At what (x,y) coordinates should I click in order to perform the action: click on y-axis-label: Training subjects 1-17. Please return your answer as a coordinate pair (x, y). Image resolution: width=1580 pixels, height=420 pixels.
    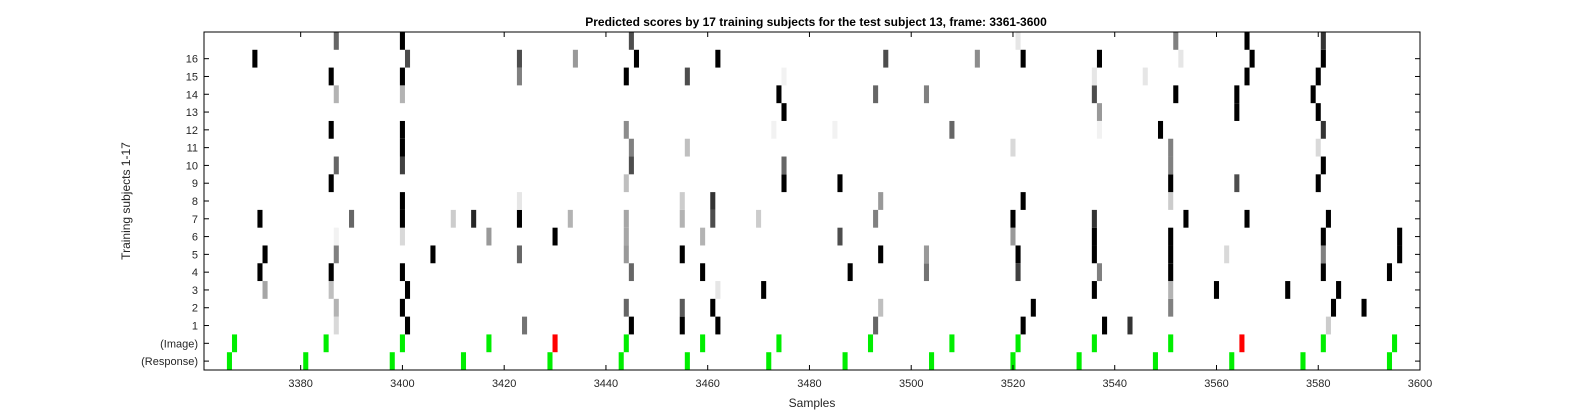
    Looking at the image, I should click on (126, 201).